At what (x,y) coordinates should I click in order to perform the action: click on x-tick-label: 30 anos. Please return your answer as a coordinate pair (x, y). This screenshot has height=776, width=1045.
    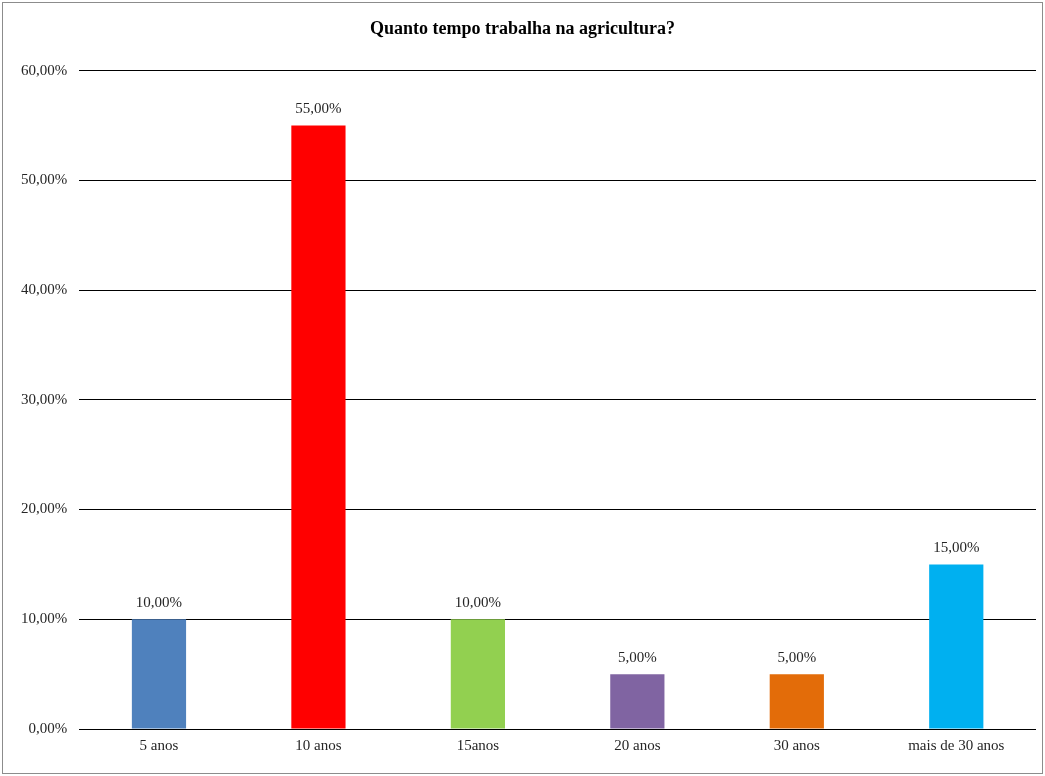
    Looking at the image, I should click on (797, 744).